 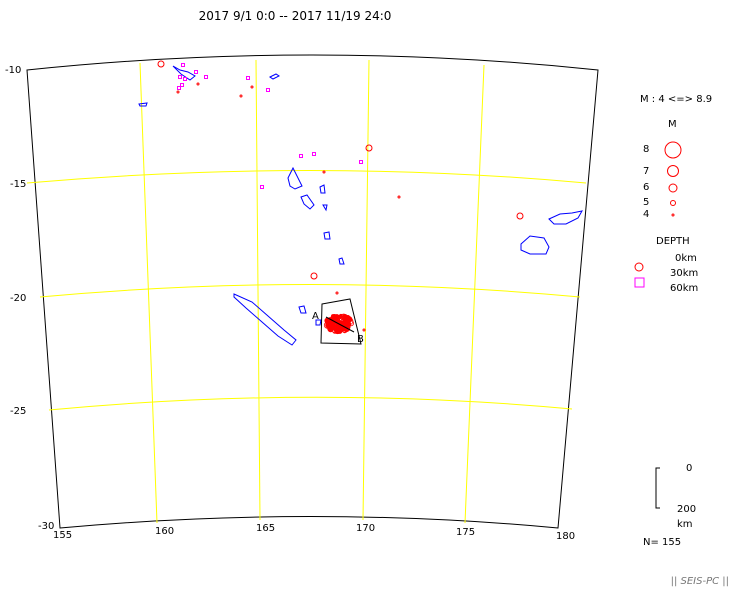 What do you see at coordinates (673, 241) in the screenshot?
I see `depth-title: DEPTH` at bounding box center [673, 241].